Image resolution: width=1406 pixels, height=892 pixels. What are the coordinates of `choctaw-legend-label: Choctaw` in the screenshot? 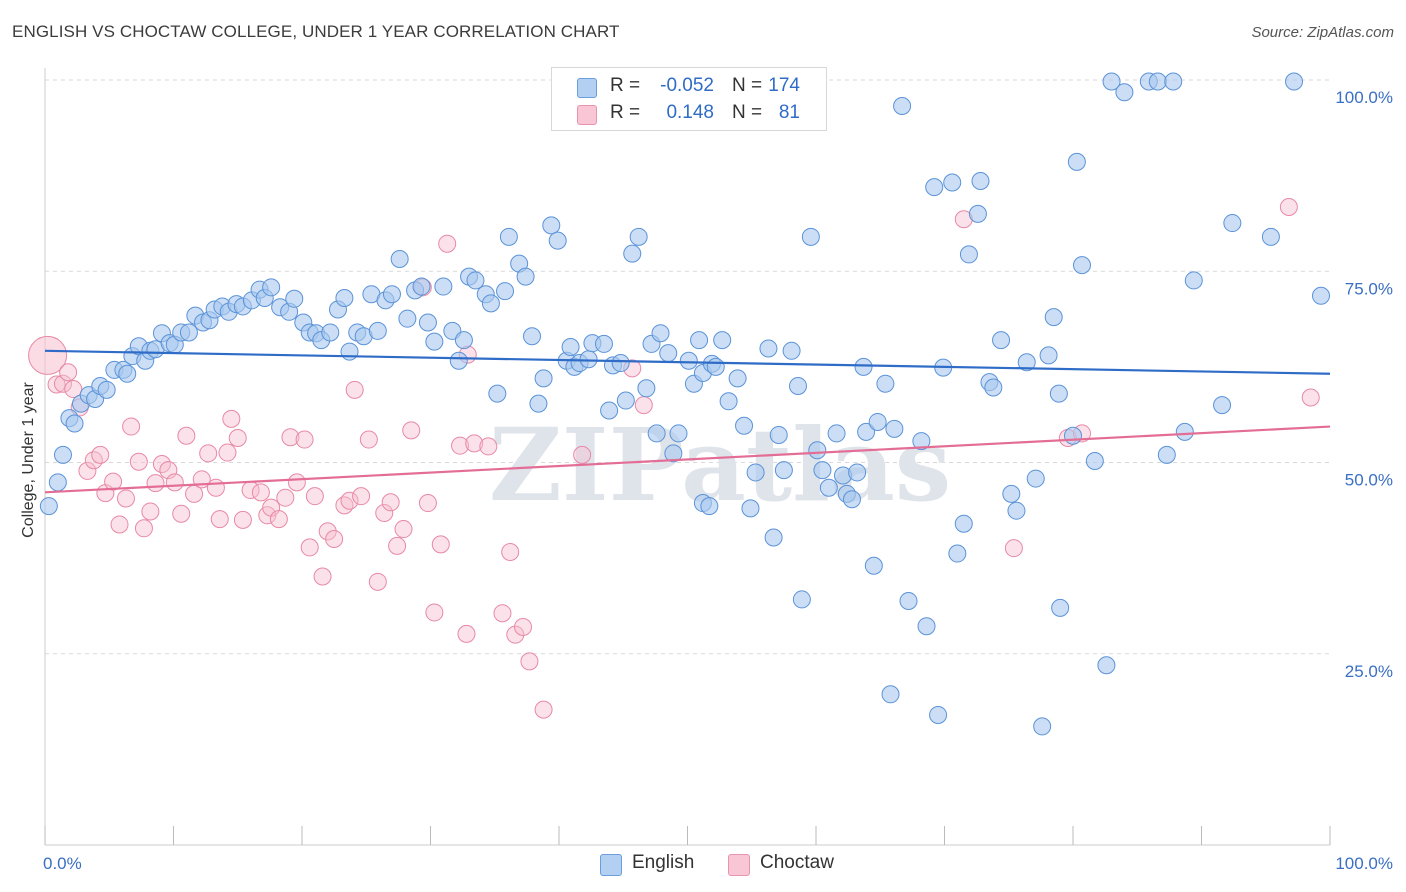 It's located at (797, 862).